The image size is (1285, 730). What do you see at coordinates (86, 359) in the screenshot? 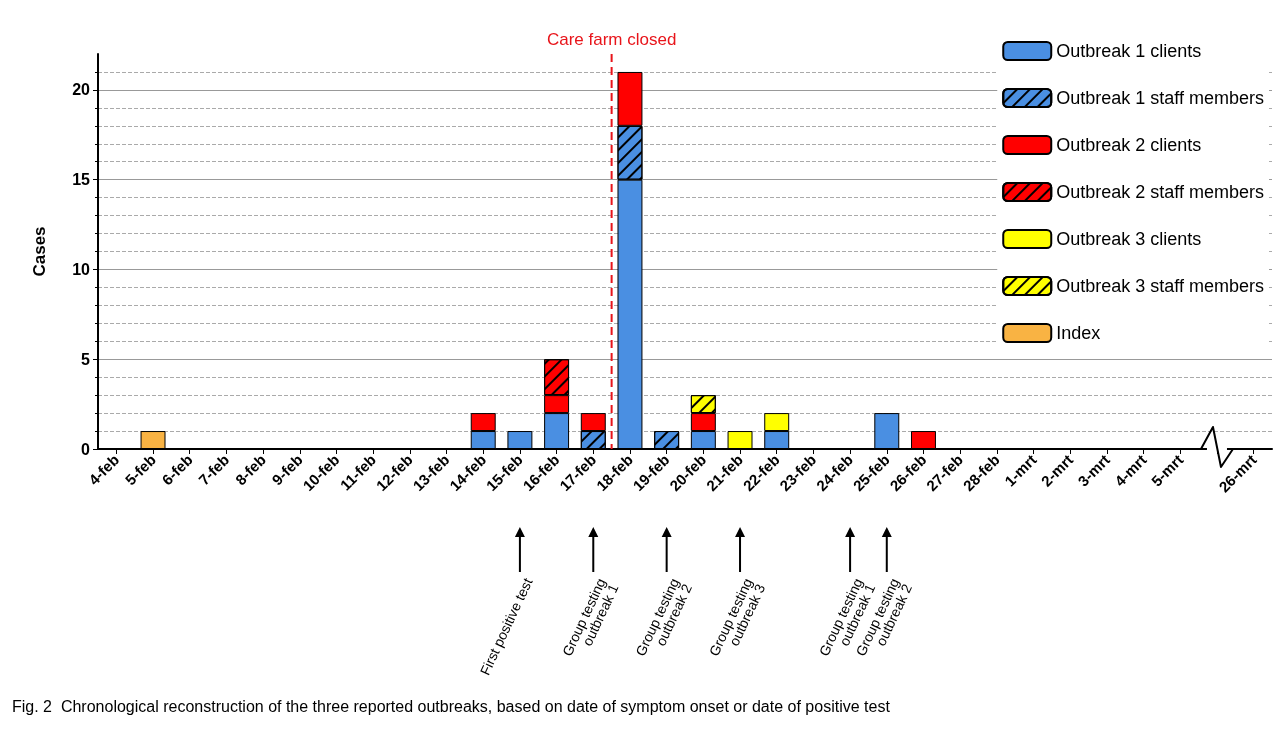
I see `y-tick-label: 5` at bounding box center [86, 359].